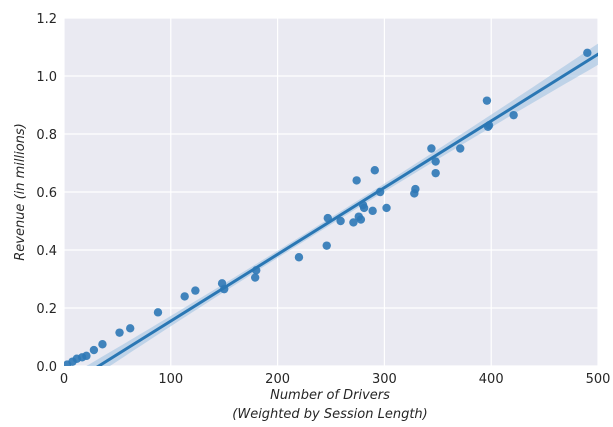 The width and height of the screenshot is (613, 427). What do you see at coordinates (46, 251) in the screenshot?
I see `y-tick-label: 0.4` at bounding box center [46, 251].